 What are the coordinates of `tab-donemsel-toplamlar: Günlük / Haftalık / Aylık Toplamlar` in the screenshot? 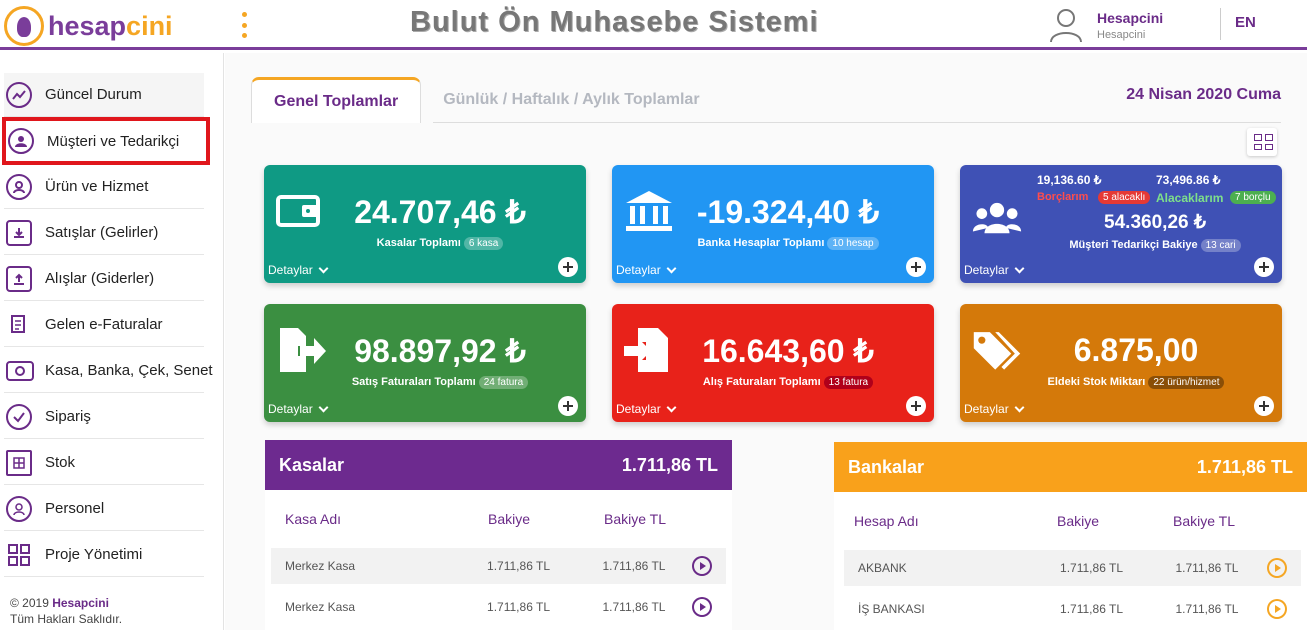 It's located at (571, 99).